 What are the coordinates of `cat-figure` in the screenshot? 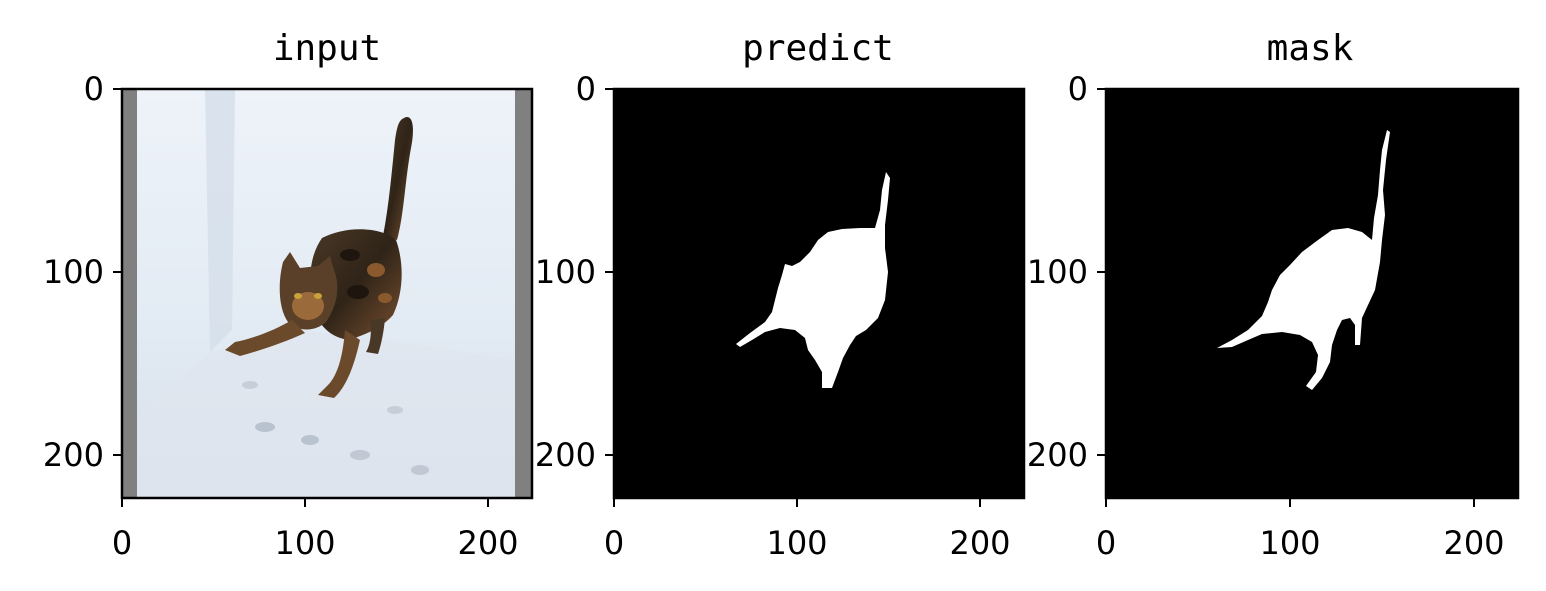 It's located at (319, 257).